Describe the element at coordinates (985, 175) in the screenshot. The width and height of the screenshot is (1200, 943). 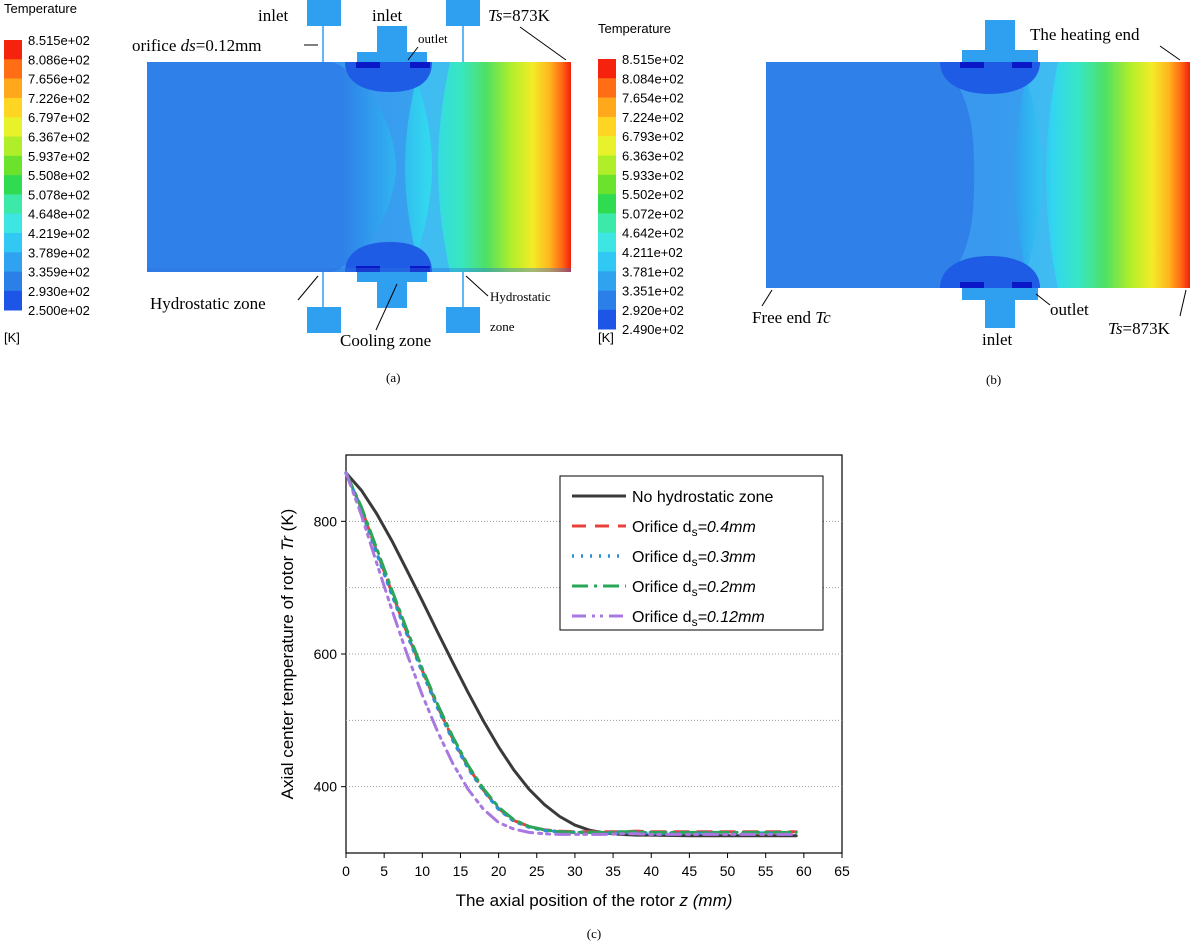
I see `contour-band-b1` at that location.